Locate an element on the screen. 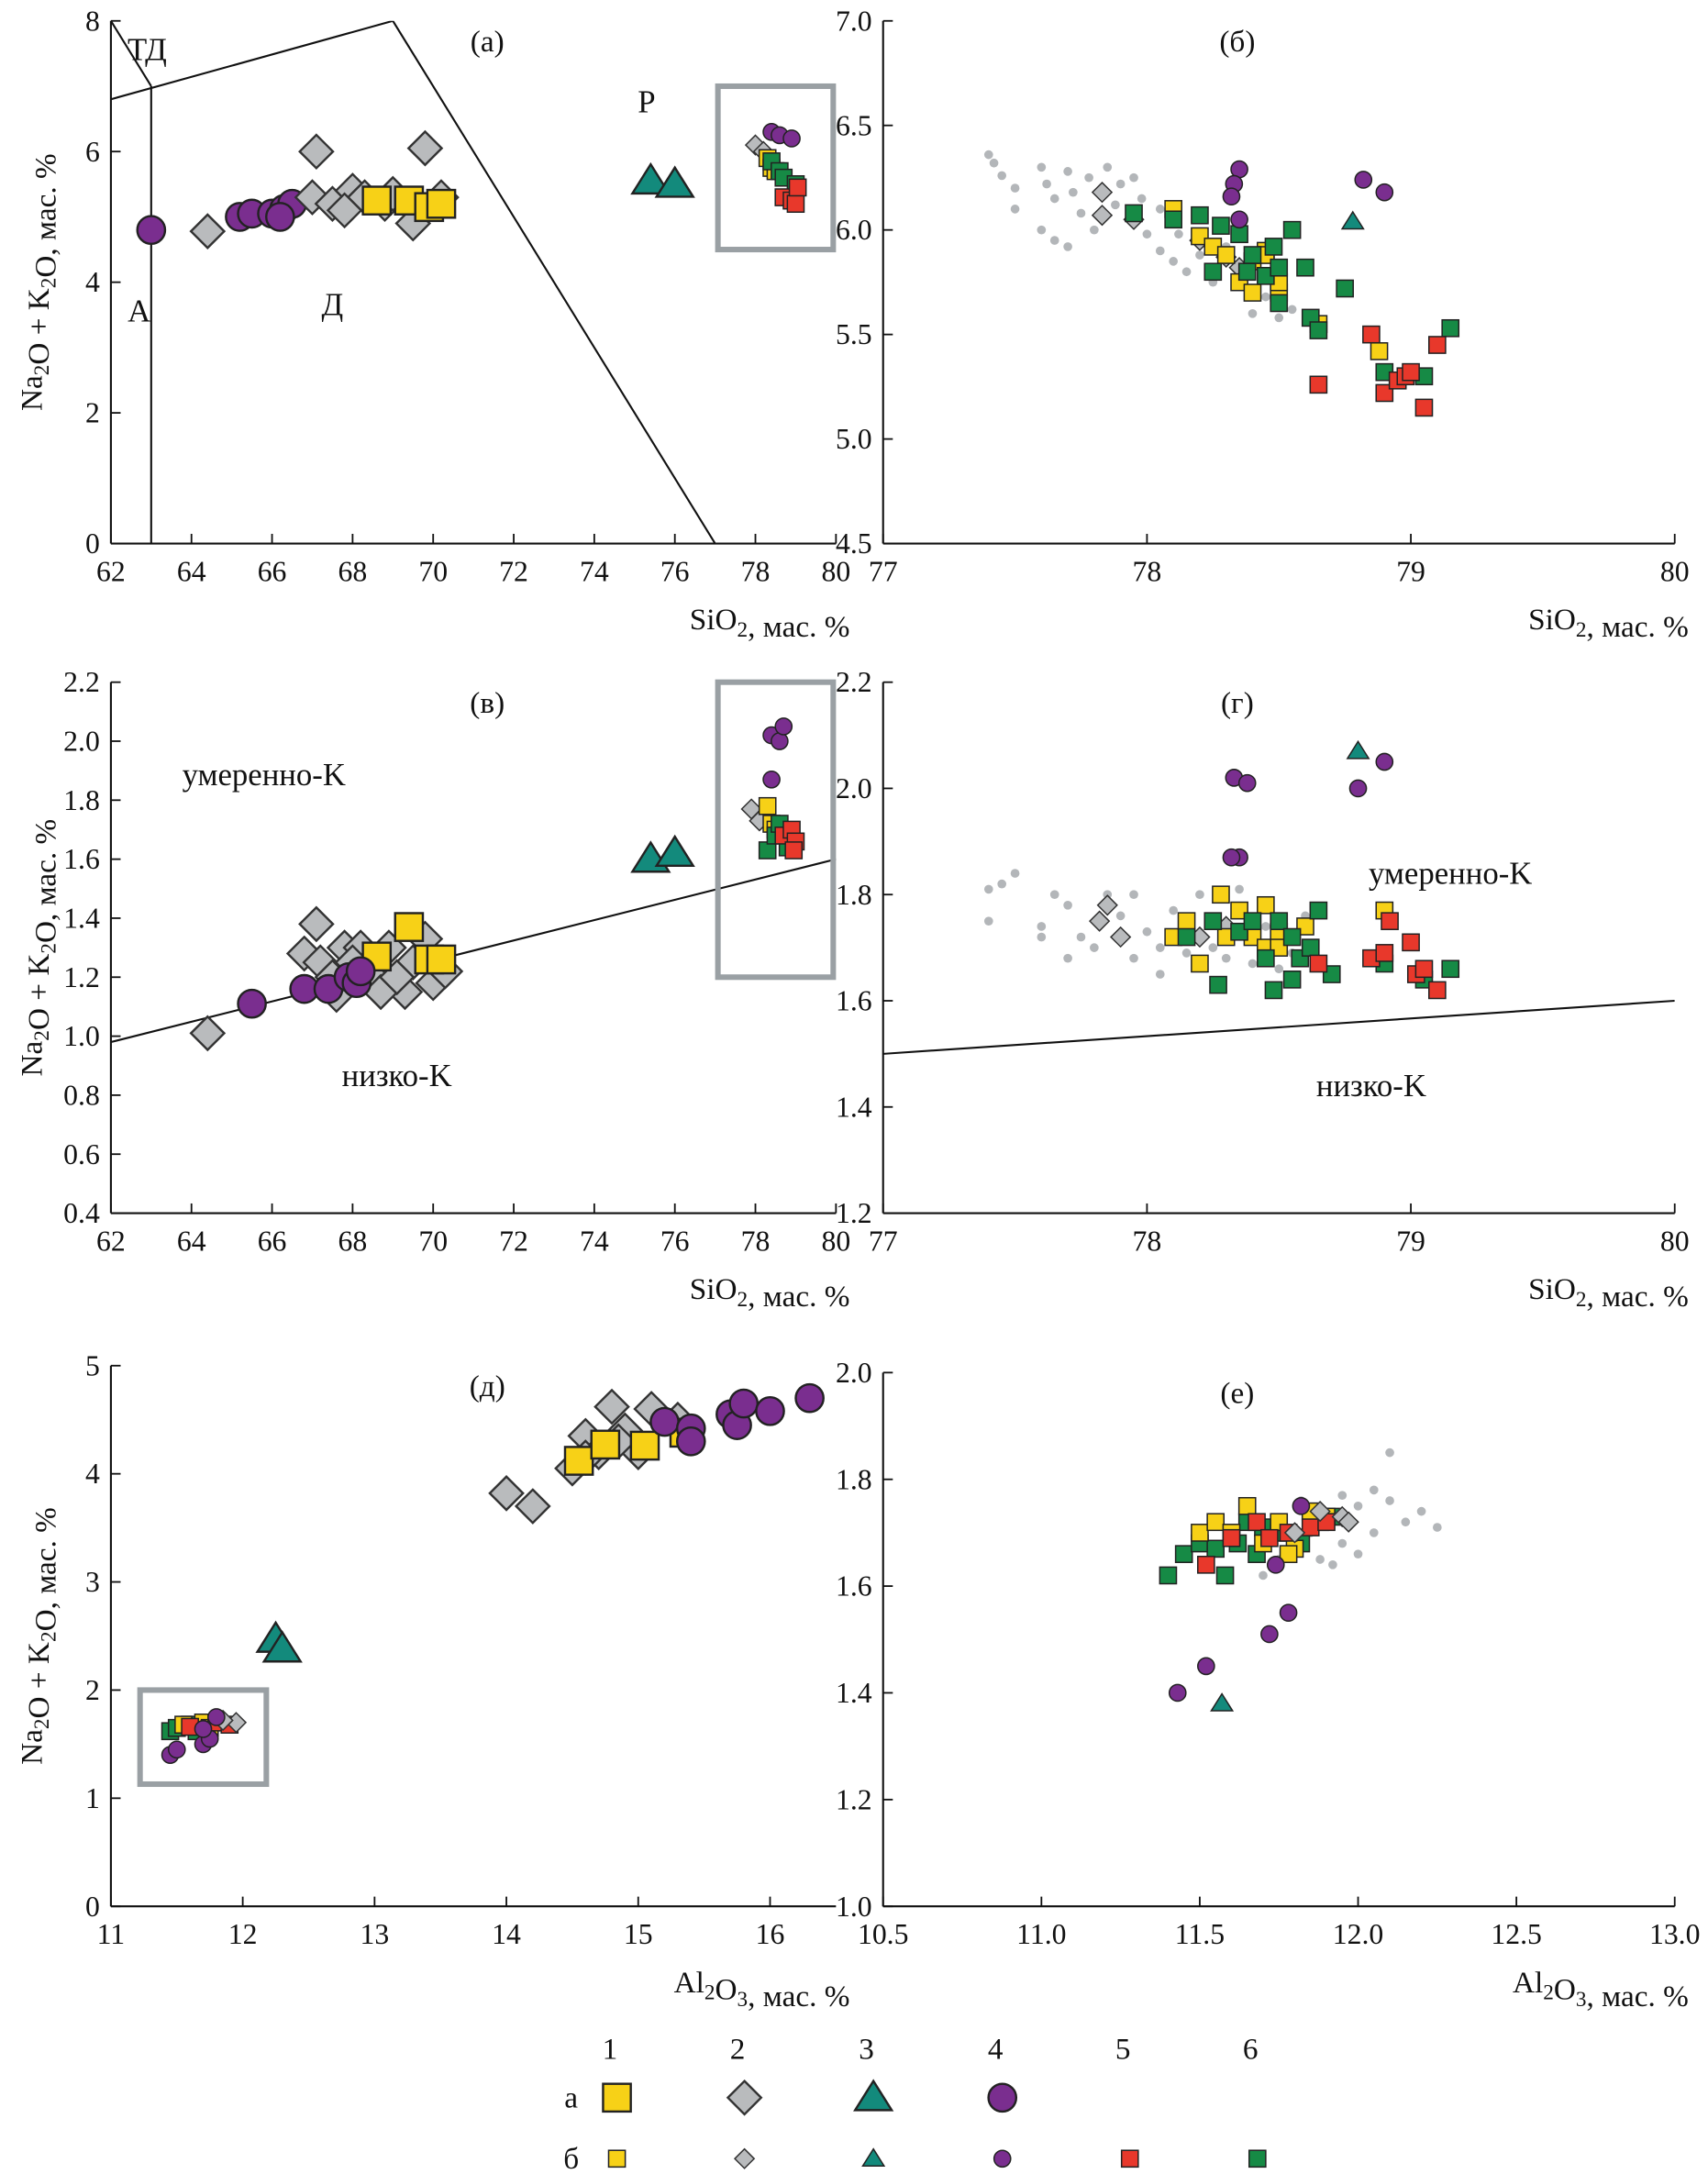 This screenshot has height=2174, width=1708. x-tick-label: 10.5 is located at coordinates (883, 1934).